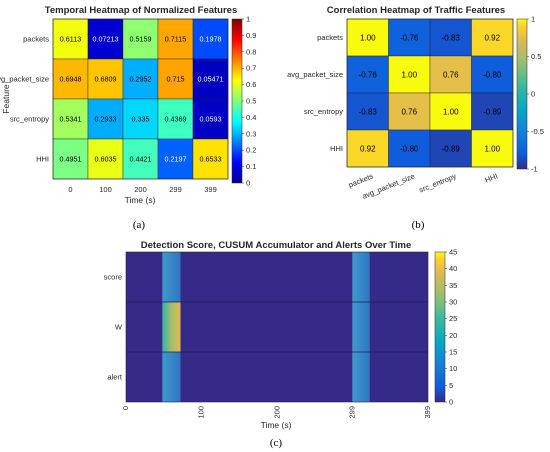 This screenshot has width=550, height=452. Describe the element at coordinates (251, 133) in the screenshot. I see `colorbar-tick-label: 0.3` at that location.